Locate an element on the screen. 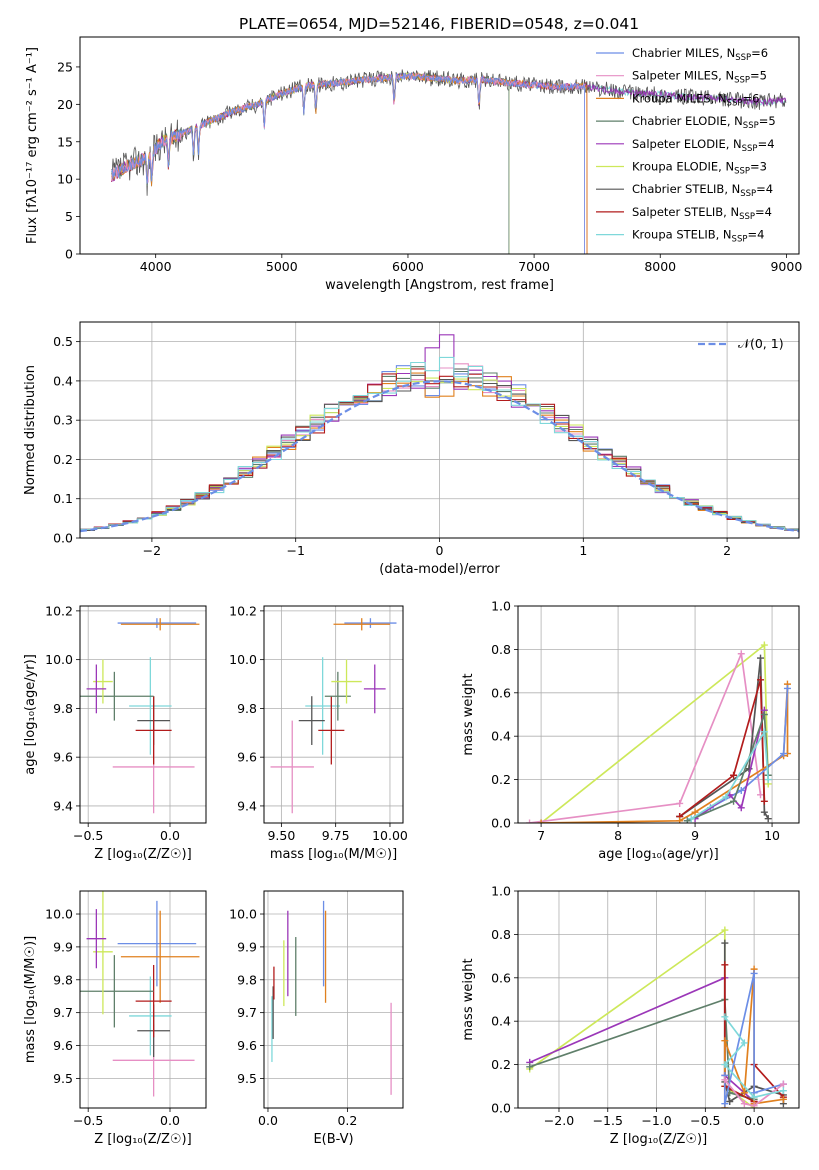  x-axis-label: wavelength [Angstrom, rest frame] is located at coordinates (439, 285).